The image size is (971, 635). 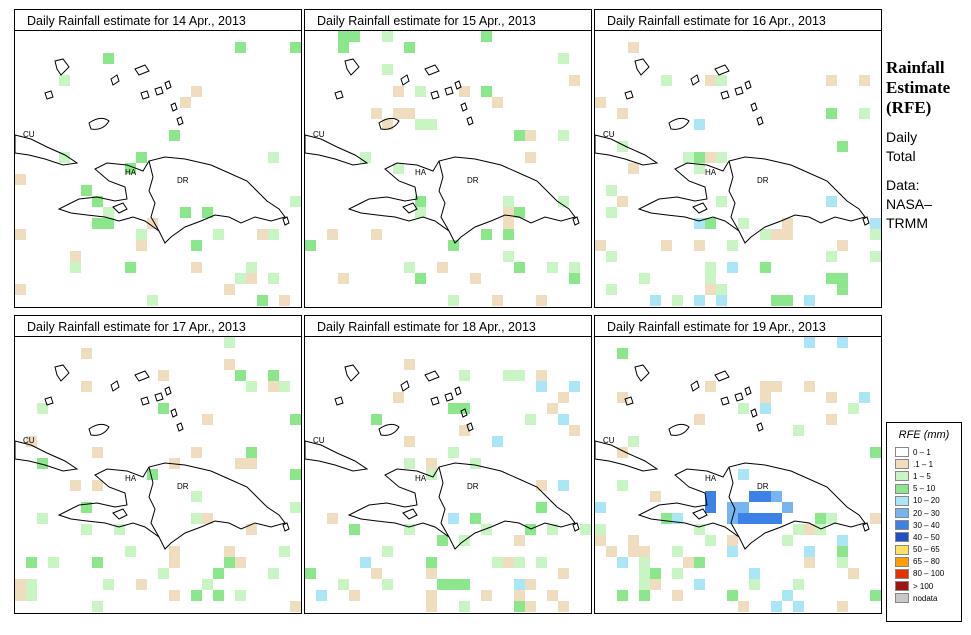 I want to click on side-title-3: (RFE), so click(x=909, y=107).